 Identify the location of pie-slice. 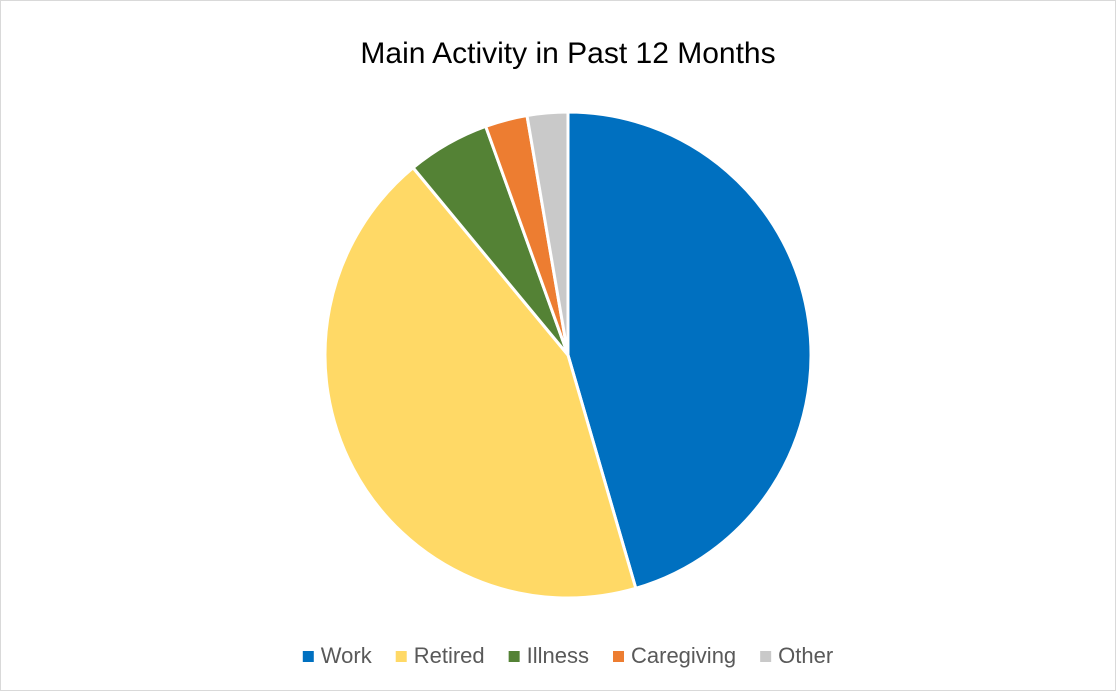
(547, 233).